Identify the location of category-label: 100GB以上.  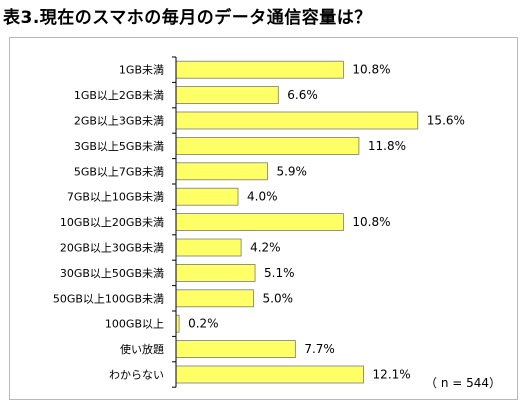
(134, 324).